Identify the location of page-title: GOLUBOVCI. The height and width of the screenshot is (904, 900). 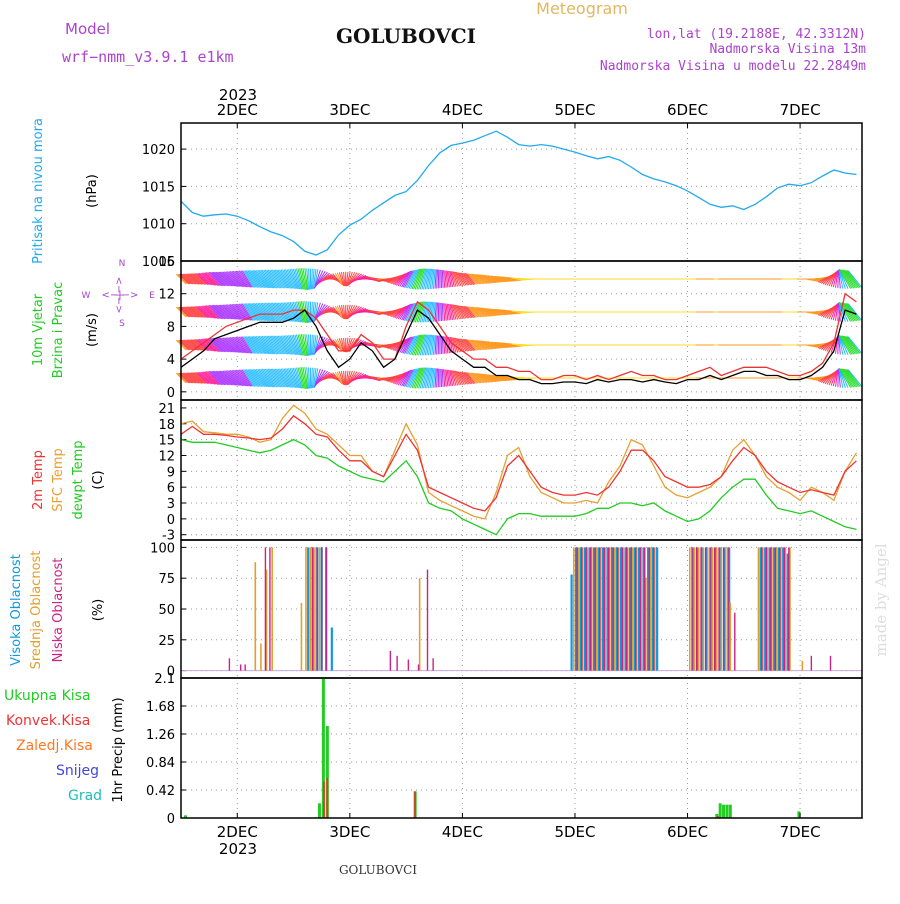
(406, 36).